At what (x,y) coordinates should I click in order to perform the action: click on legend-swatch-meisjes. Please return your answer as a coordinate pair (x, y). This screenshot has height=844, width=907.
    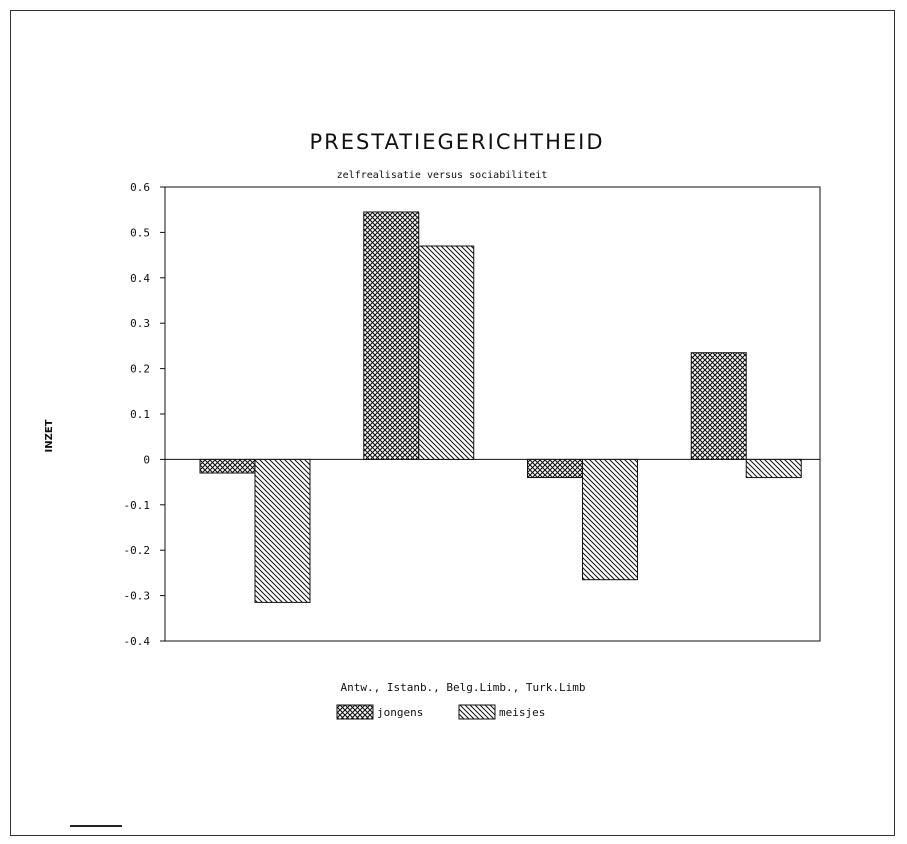
    Looking at the image, I should click on (477, 712).